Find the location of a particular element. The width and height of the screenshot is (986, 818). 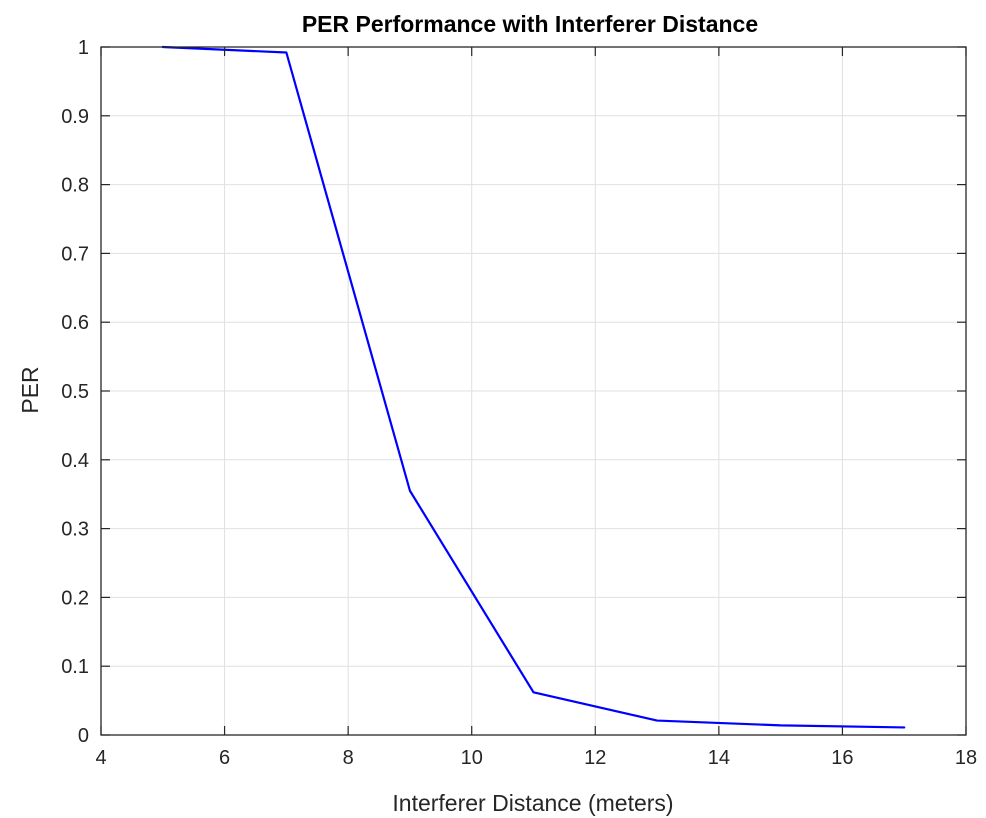

x-tick-label: 6 is located at coordinates (224, 758).